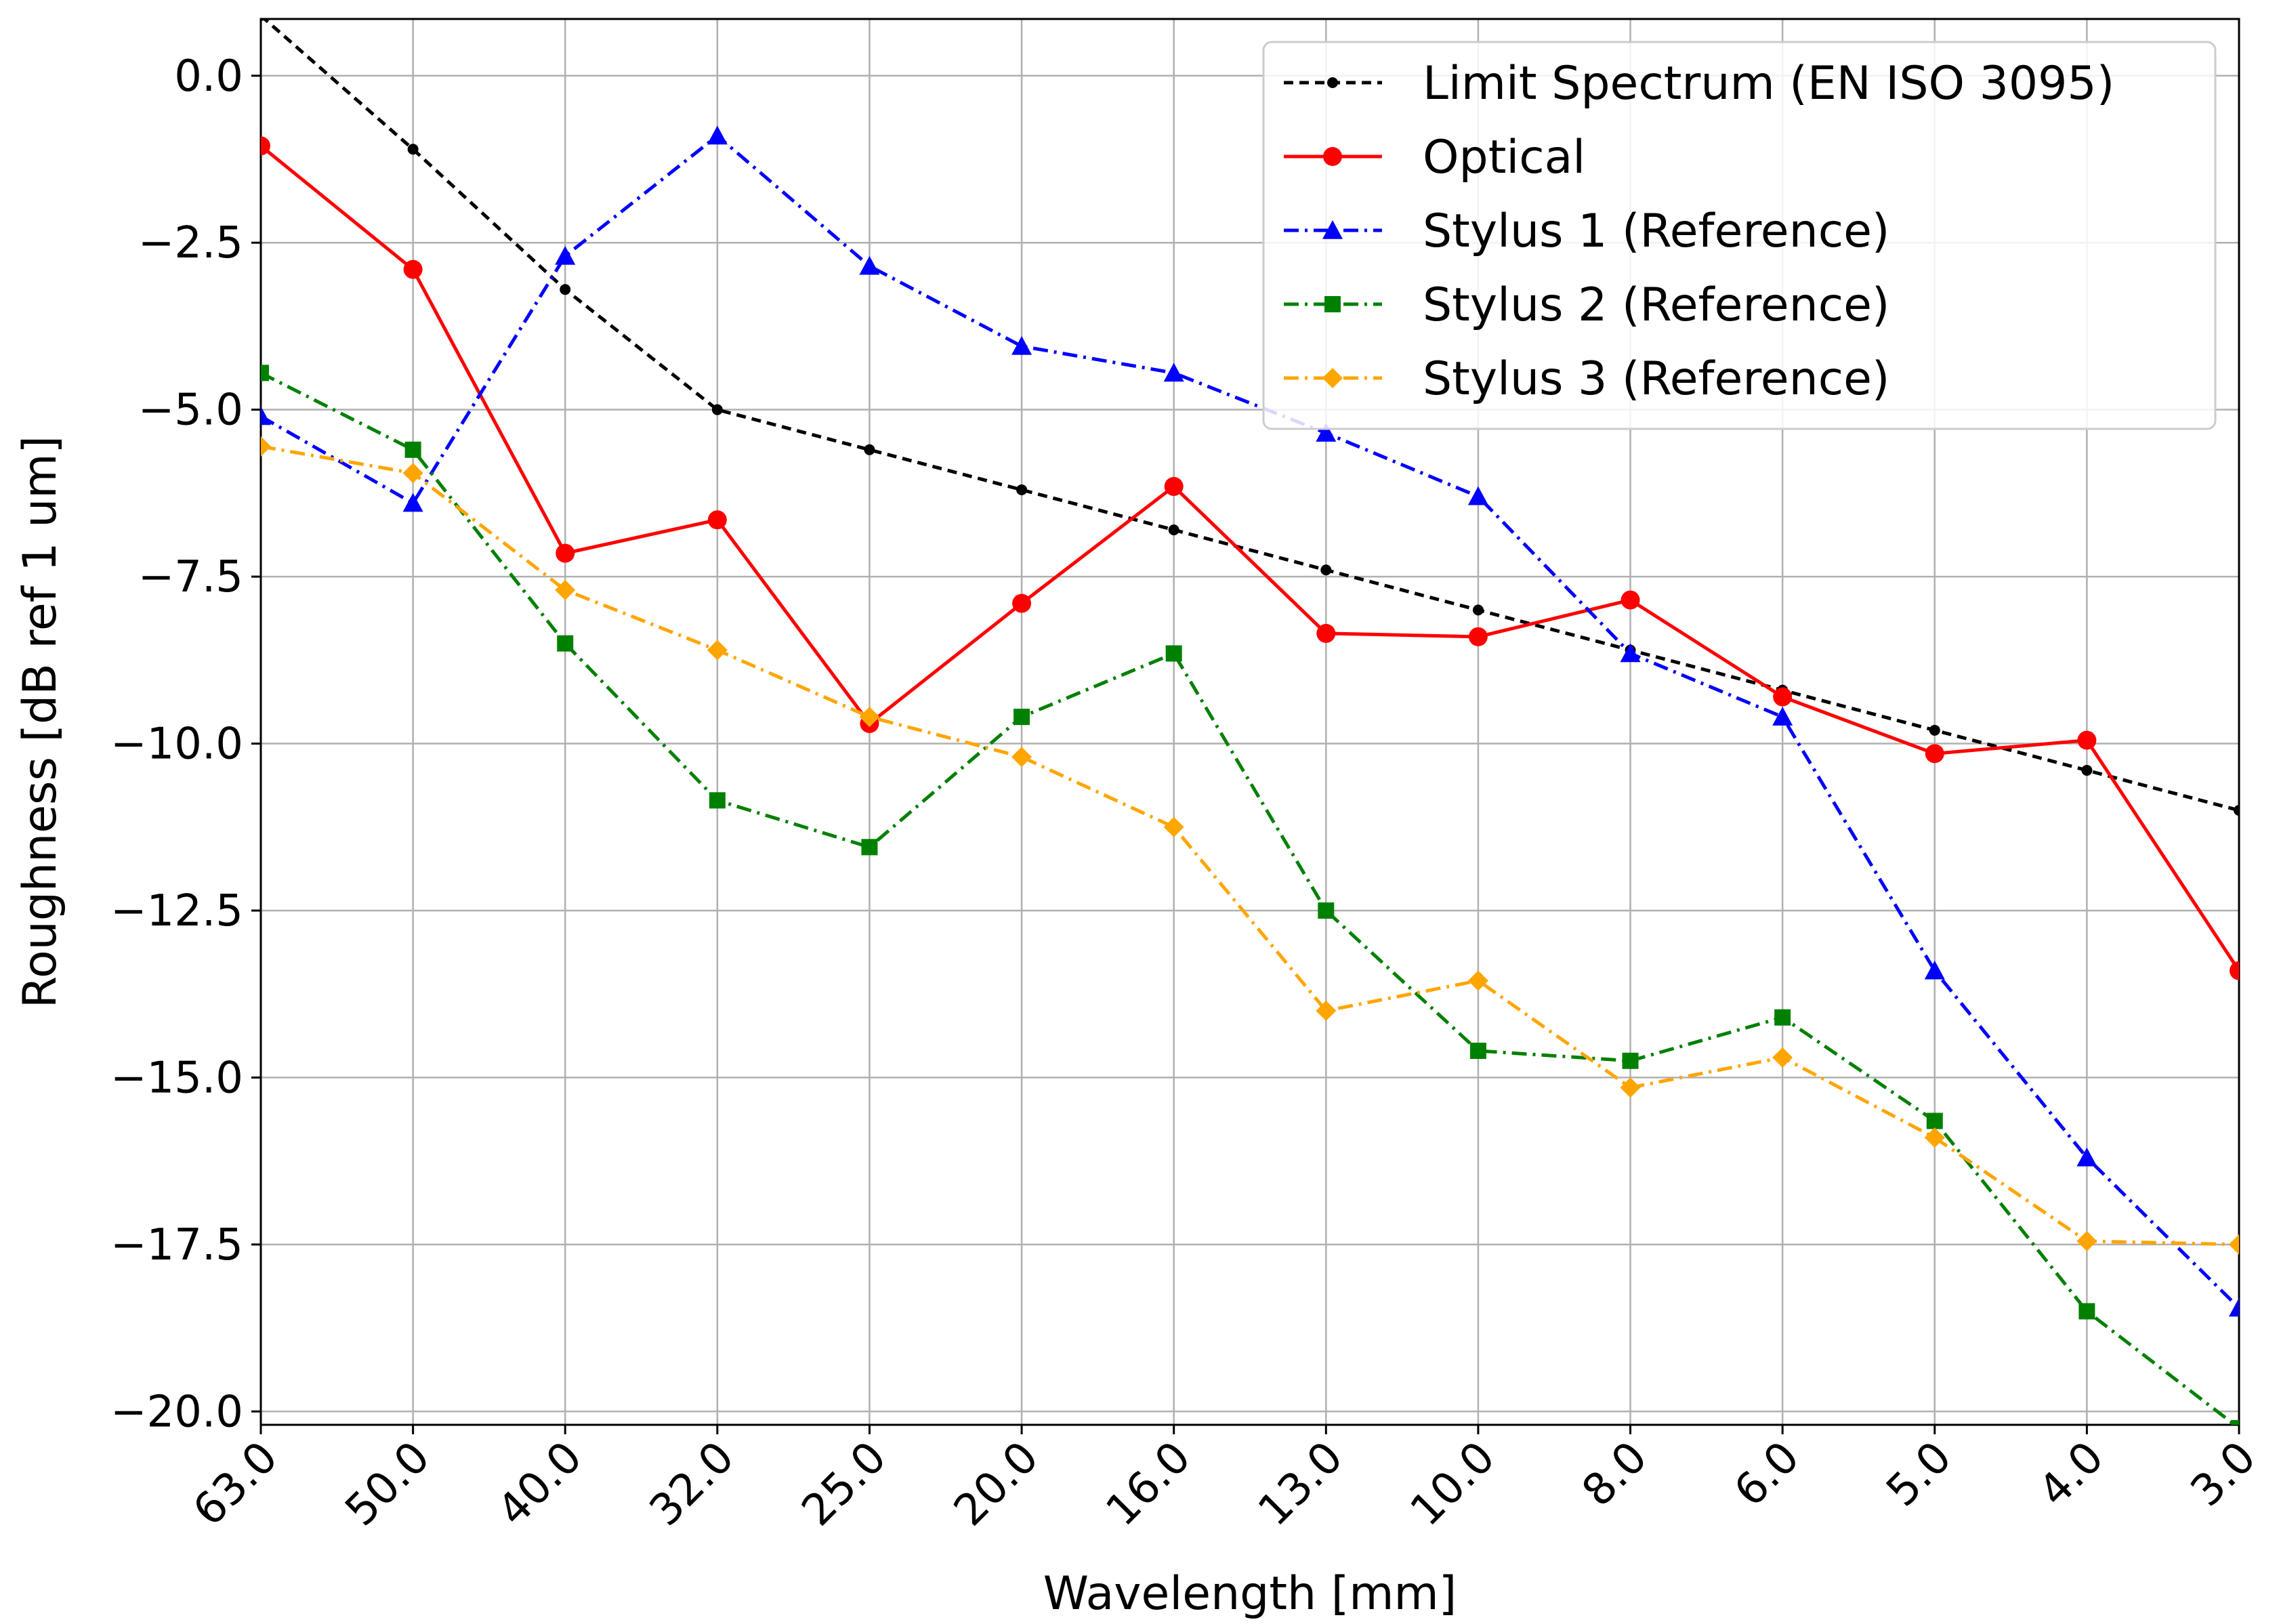 This screenshot has width=2279, height=1624. Describe the element at coordinates (190, 577) in the screenshot. I see `y-tick-label: −7.5` at that location.